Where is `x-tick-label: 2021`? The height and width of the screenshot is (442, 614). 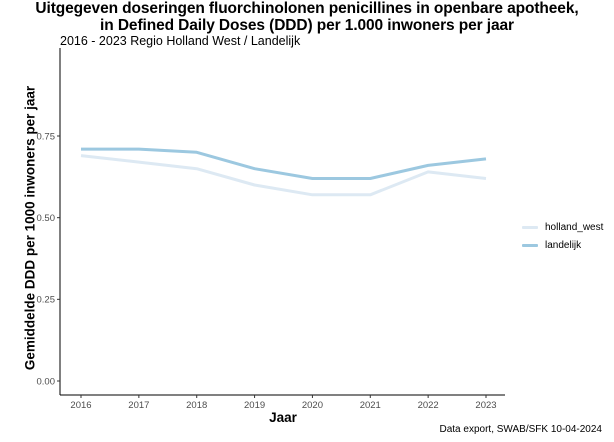
x-tick-label: 2021 is located at coordinates (370, 405).